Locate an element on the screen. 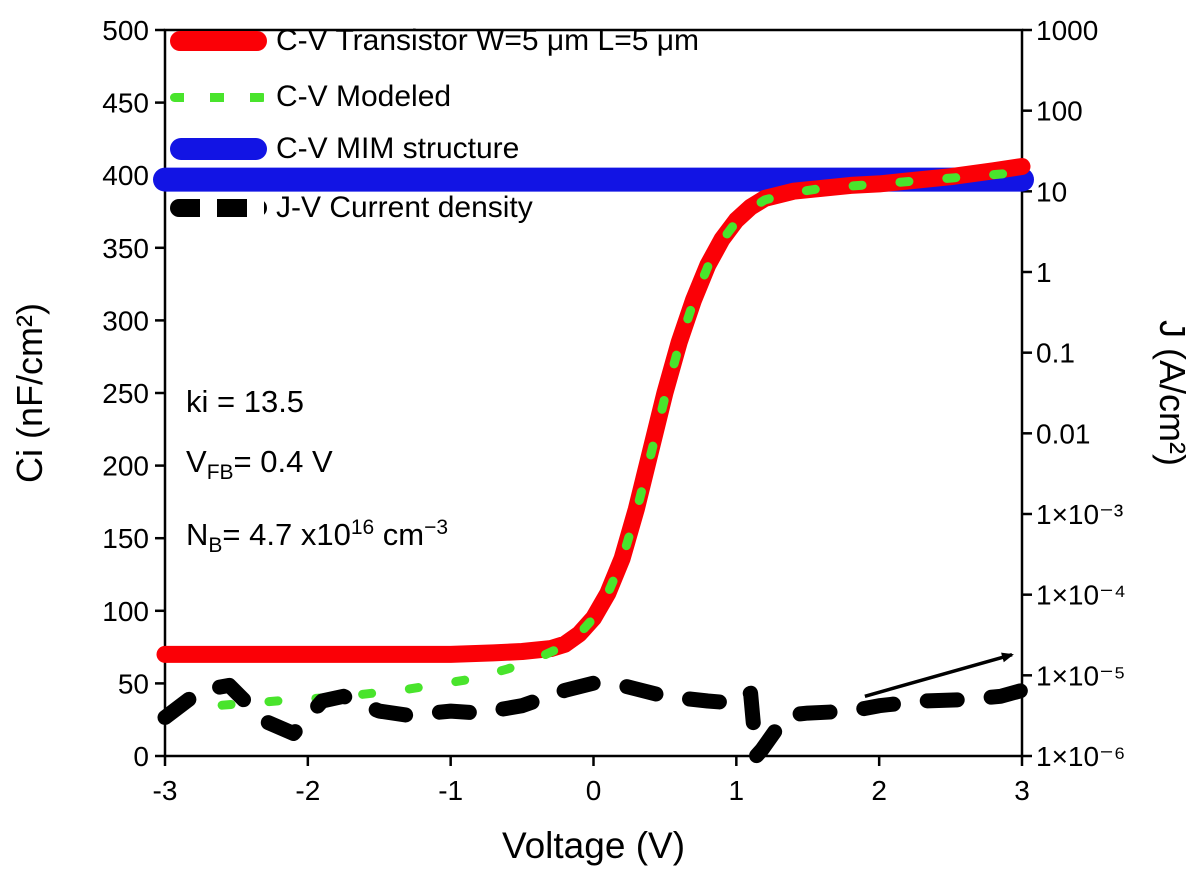  x-axis-ticks: -3 -2 -1 0 1 2 3 is located at coordinates (591, 781).